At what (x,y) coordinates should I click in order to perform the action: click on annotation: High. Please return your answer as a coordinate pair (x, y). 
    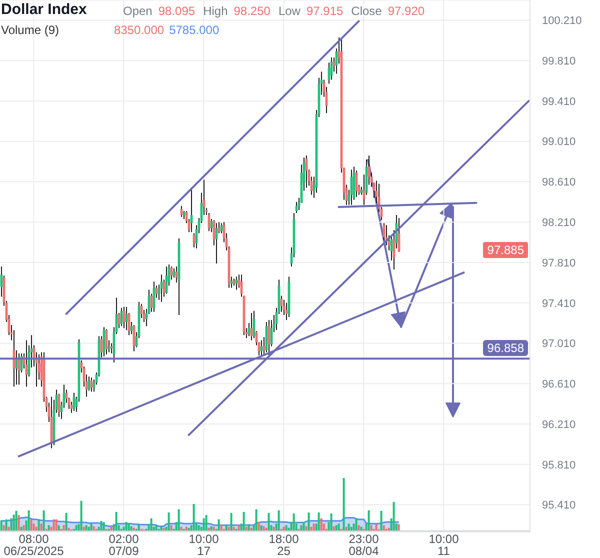
    Looking at the image, I should click on (215, 11).